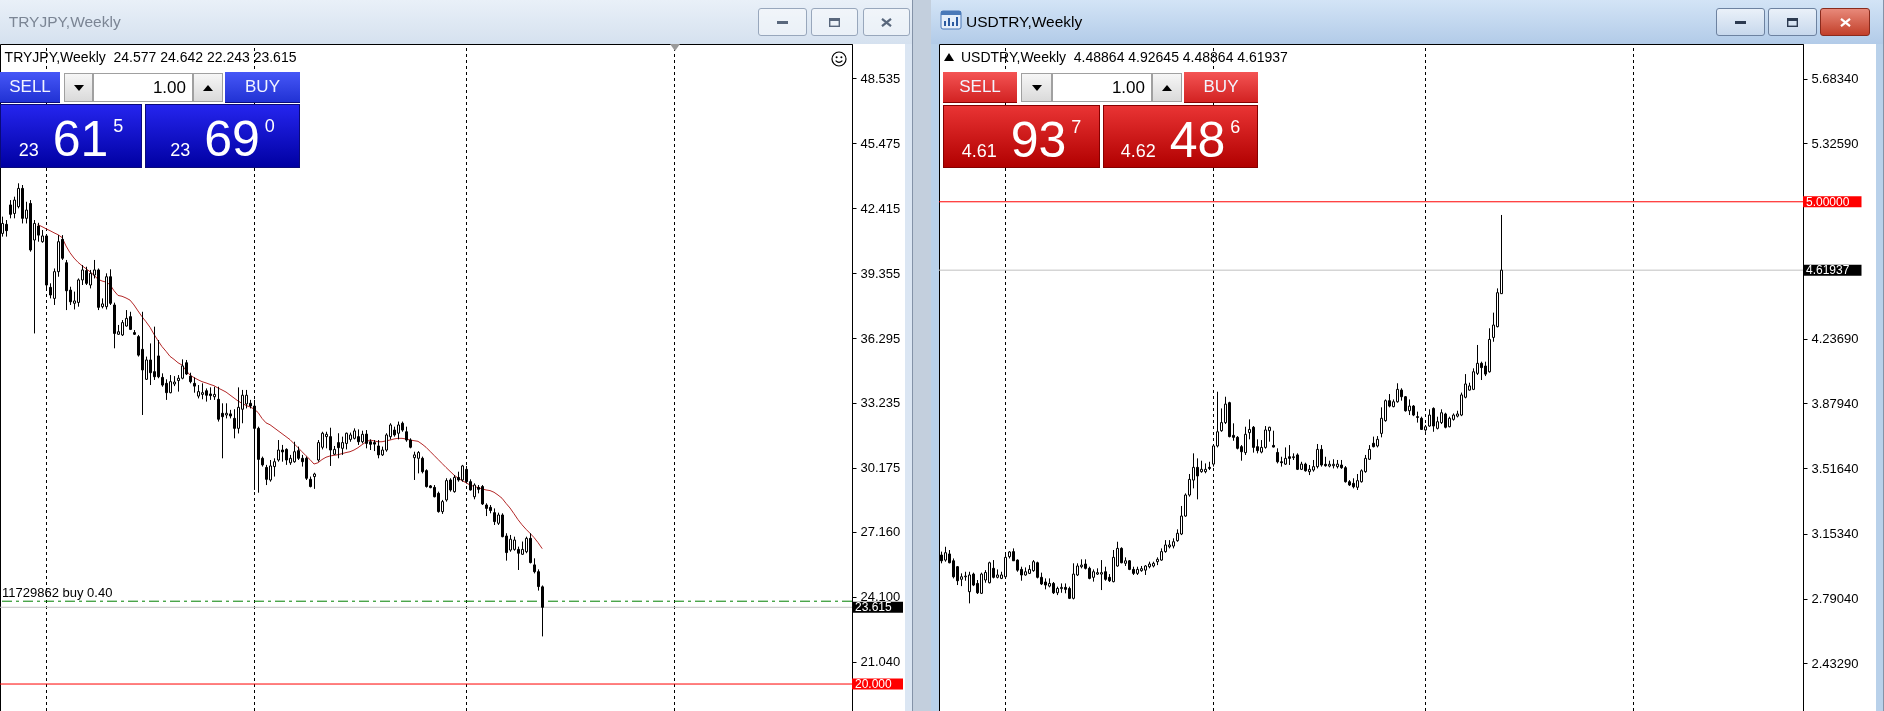 This screenshot has width=1884, height=711. I want to click on buy-price-box: 23 69$^{0}$, so click(222, 136).